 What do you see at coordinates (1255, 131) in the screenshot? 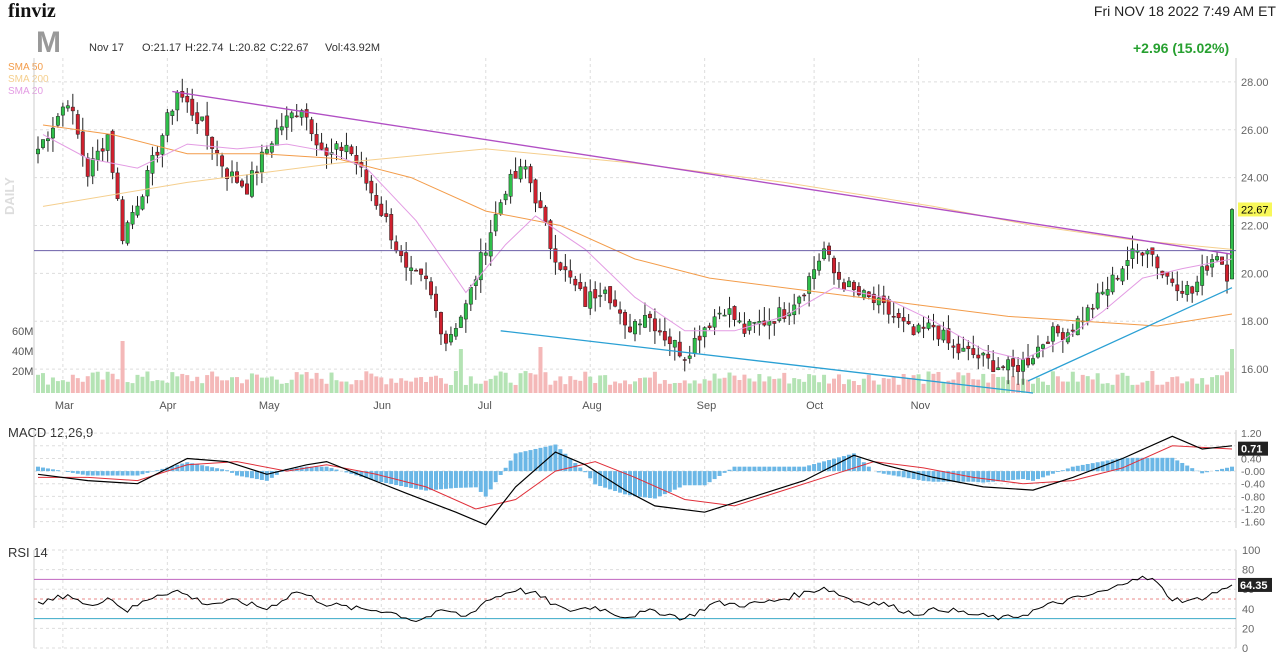
I see `price-tick-label: 26.00` at bounding box center [1255, 131].